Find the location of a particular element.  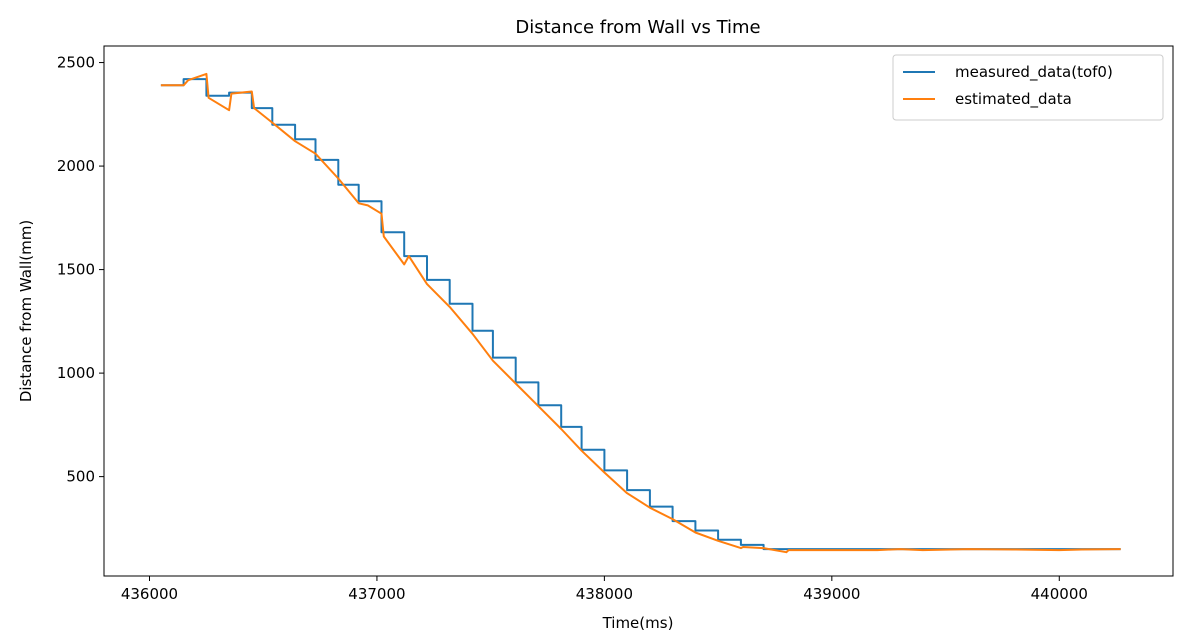

legend: measured_data(tof0) estimated_data is located at coordinates (1028, 87).